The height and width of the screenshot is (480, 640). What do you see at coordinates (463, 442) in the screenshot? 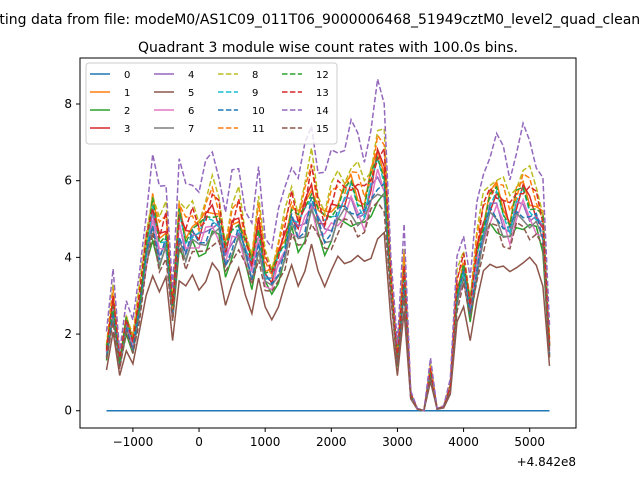
I see `x-tick-label: 4000` at bounding box center [463, 442].